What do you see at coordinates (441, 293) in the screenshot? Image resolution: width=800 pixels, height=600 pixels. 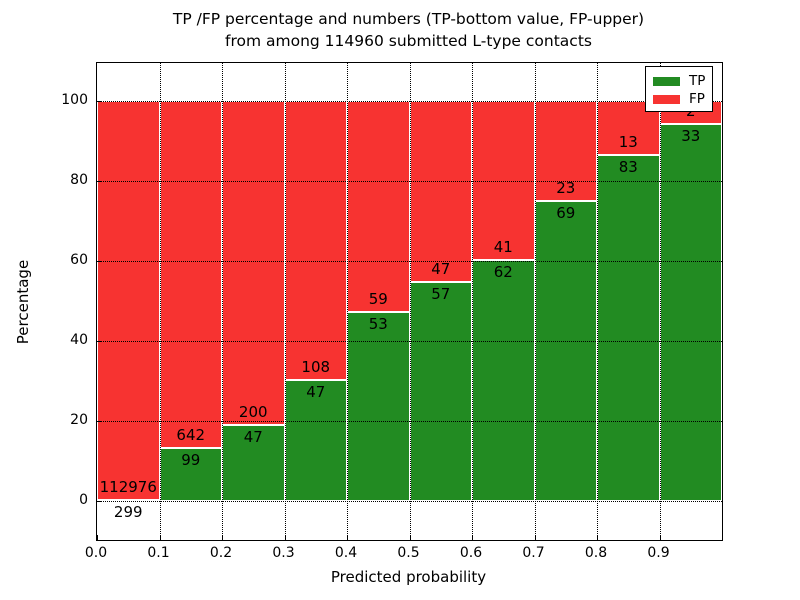 I see `bar-label-tp-5: 57` at bounding box center [441, 293].